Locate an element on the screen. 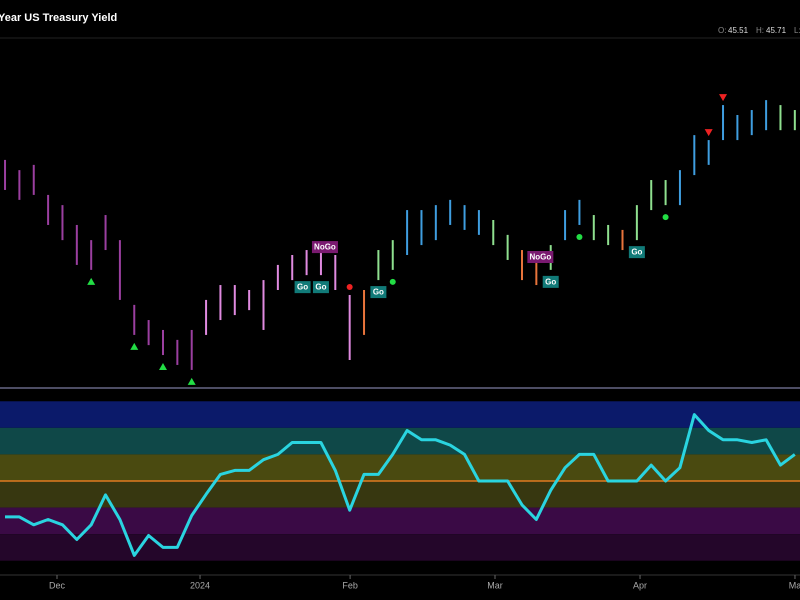 The width and height of the screenshot is (800, 600). chart-title: Year US Treasury Yield is located at coordinates (58, 18).